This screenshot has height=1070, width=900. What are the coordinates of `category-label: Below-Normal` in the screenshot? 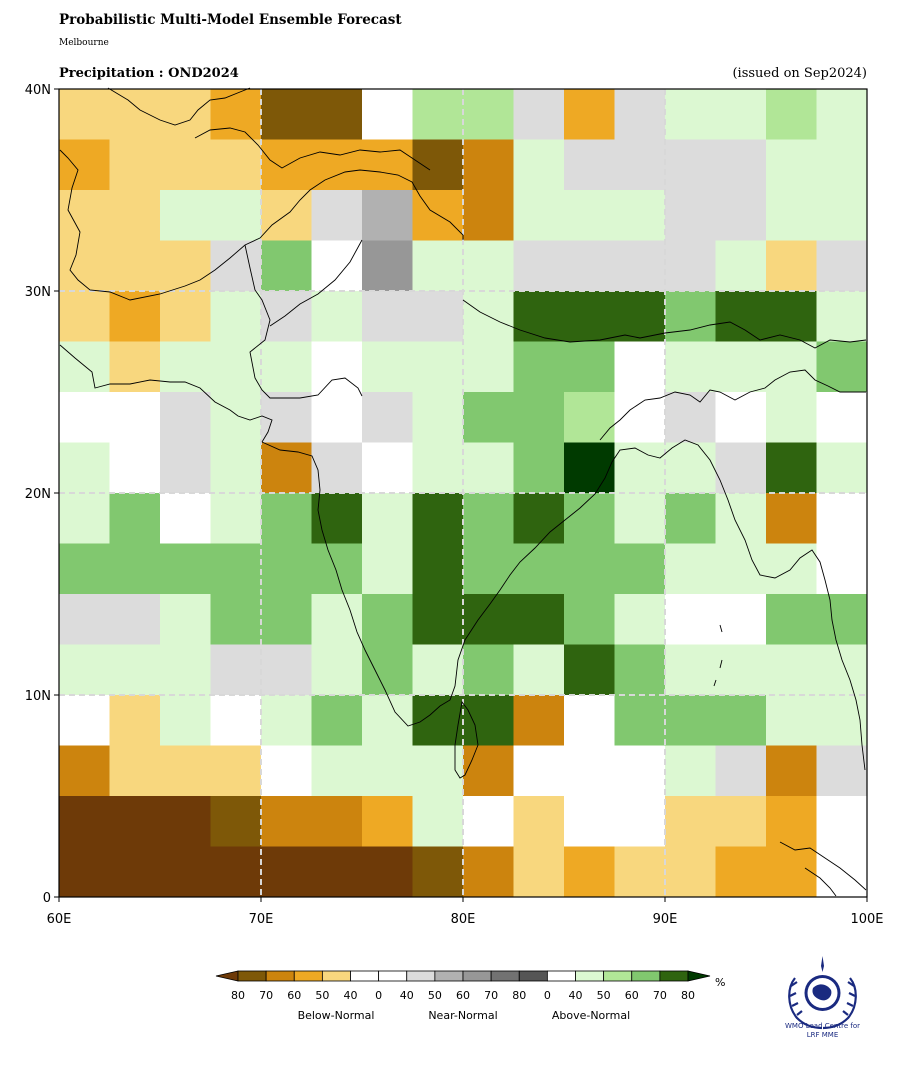 It's located at (336, 1015).